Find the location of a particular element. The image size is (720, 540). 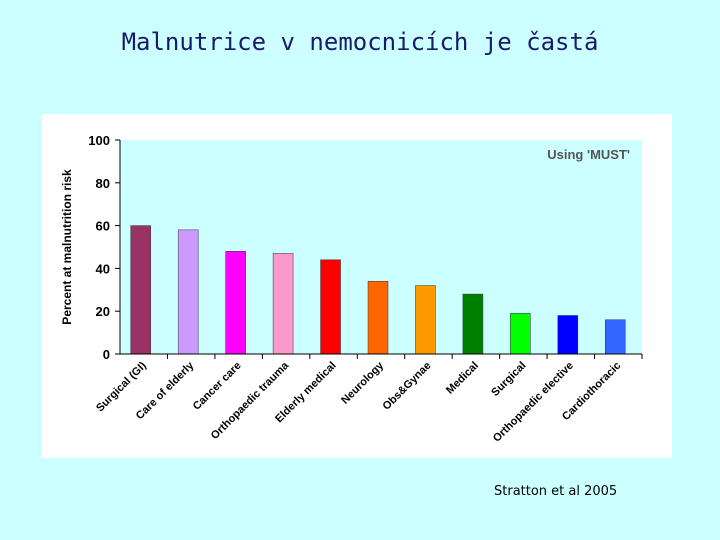

y-tick-label: 100 is located at coordinates (99, 140).